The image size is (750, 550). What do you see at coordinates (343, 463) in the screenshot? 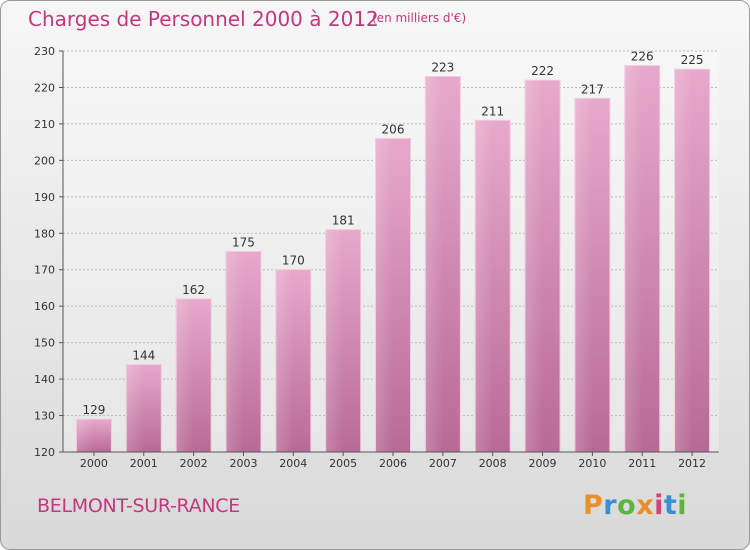
I see `x-tick-label: 2005` at bounding box center [343, 463].